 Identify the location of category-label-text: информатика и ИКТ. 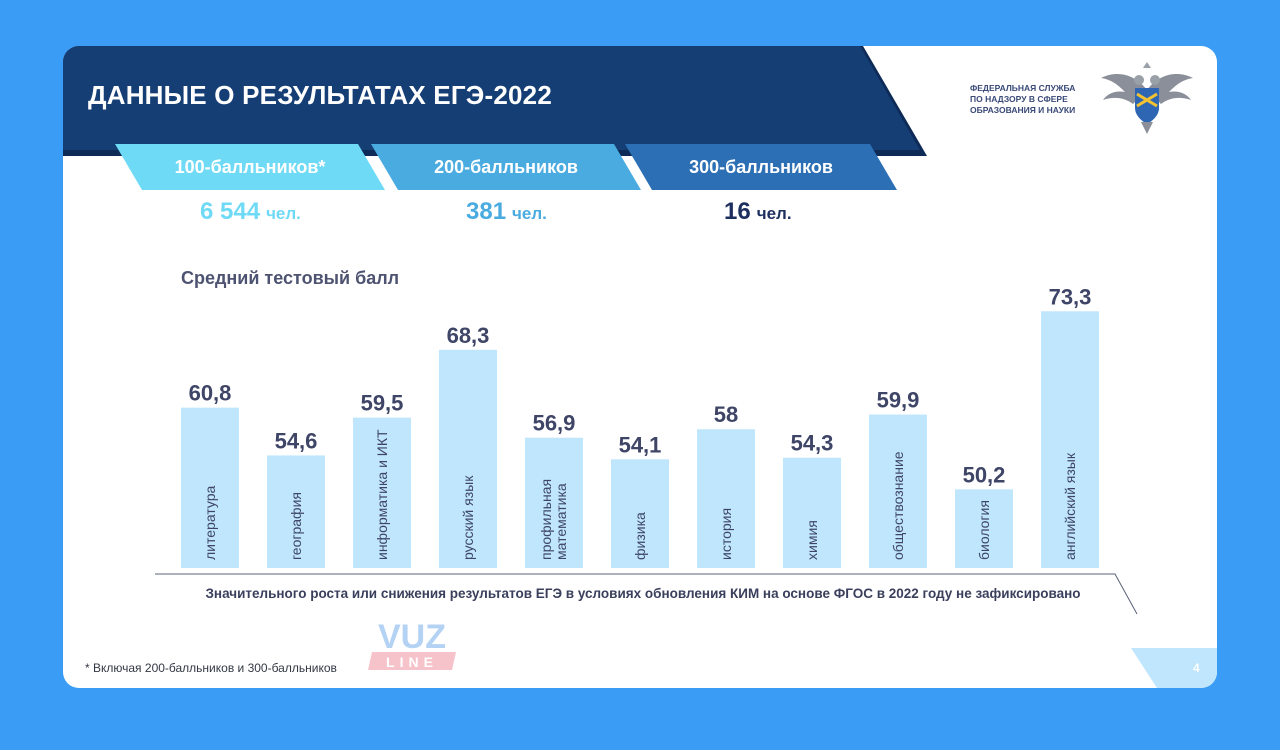
(382, 494).